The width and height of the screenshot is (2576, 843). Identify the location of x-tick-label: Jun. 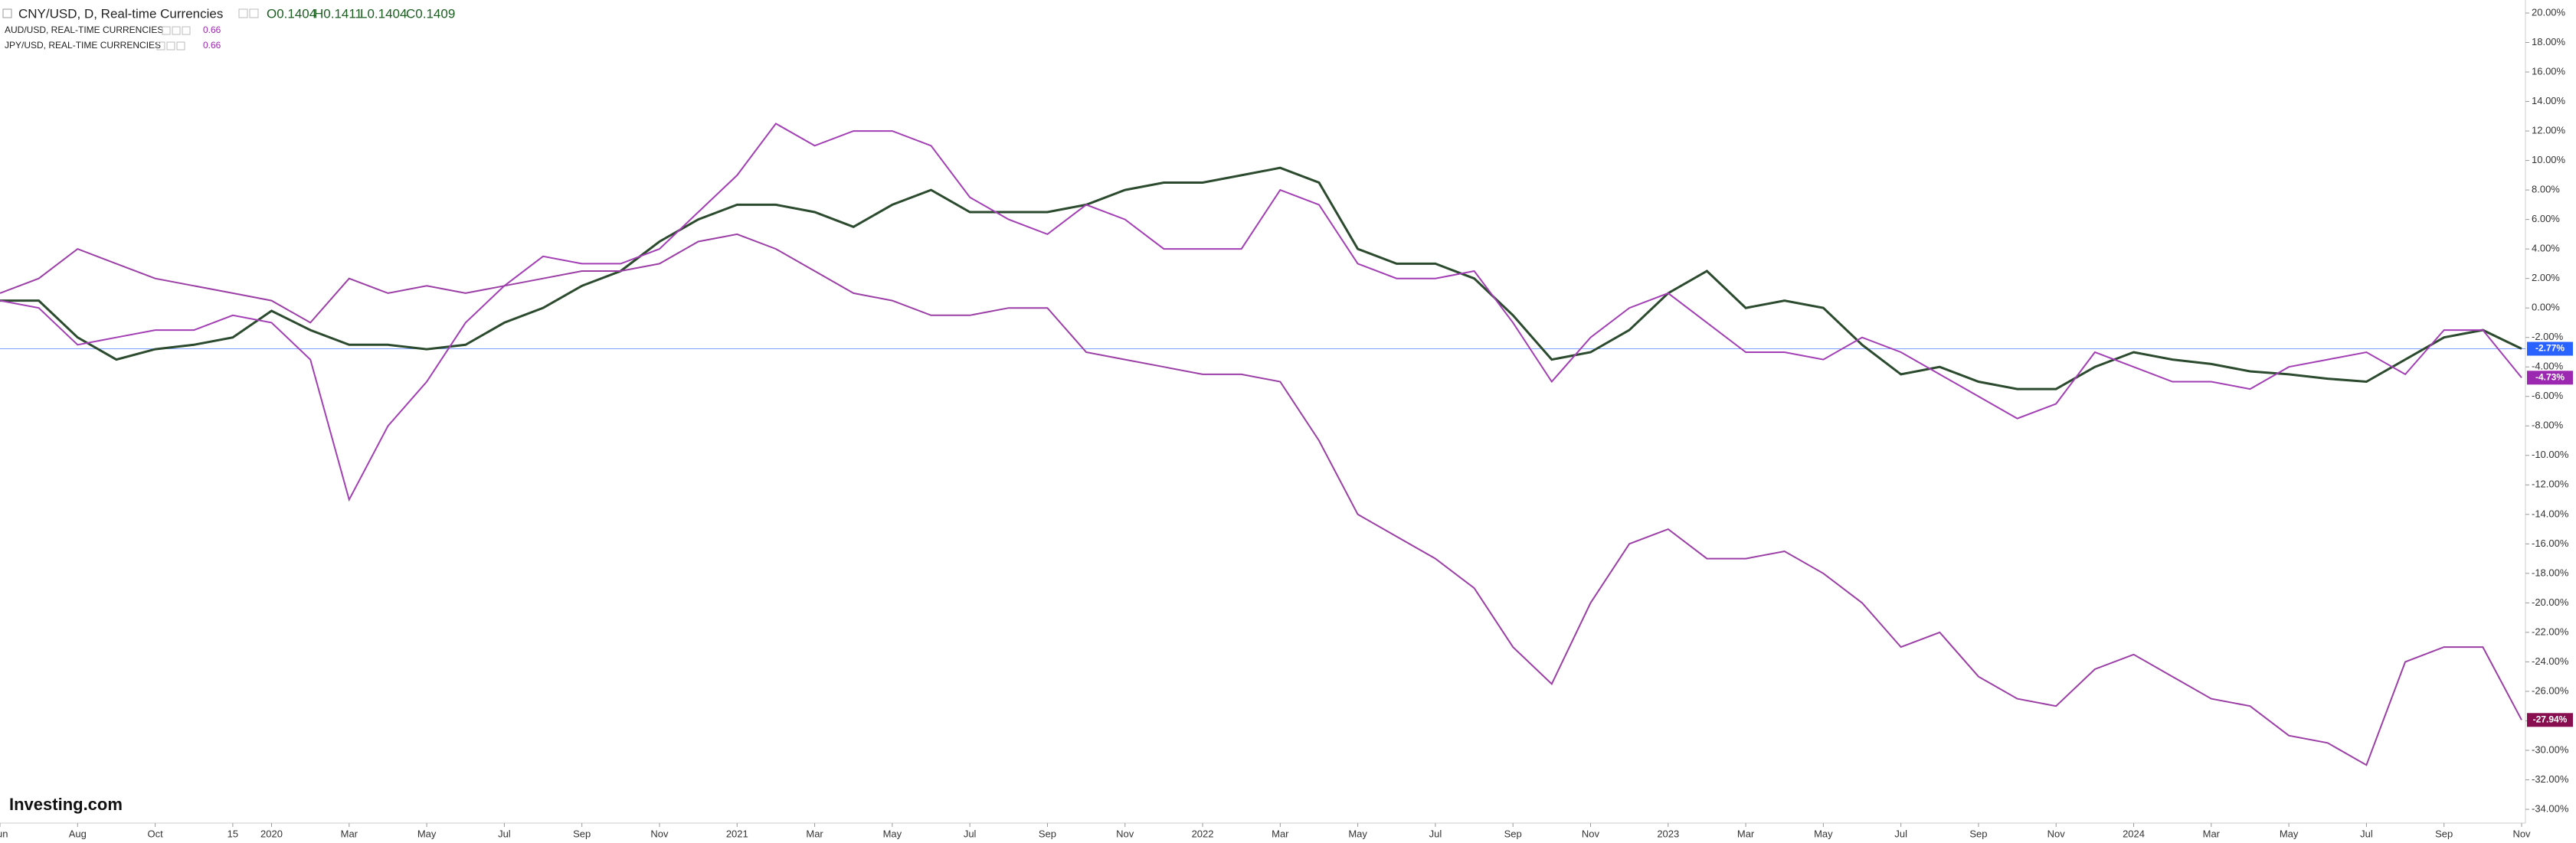
(4, 833).